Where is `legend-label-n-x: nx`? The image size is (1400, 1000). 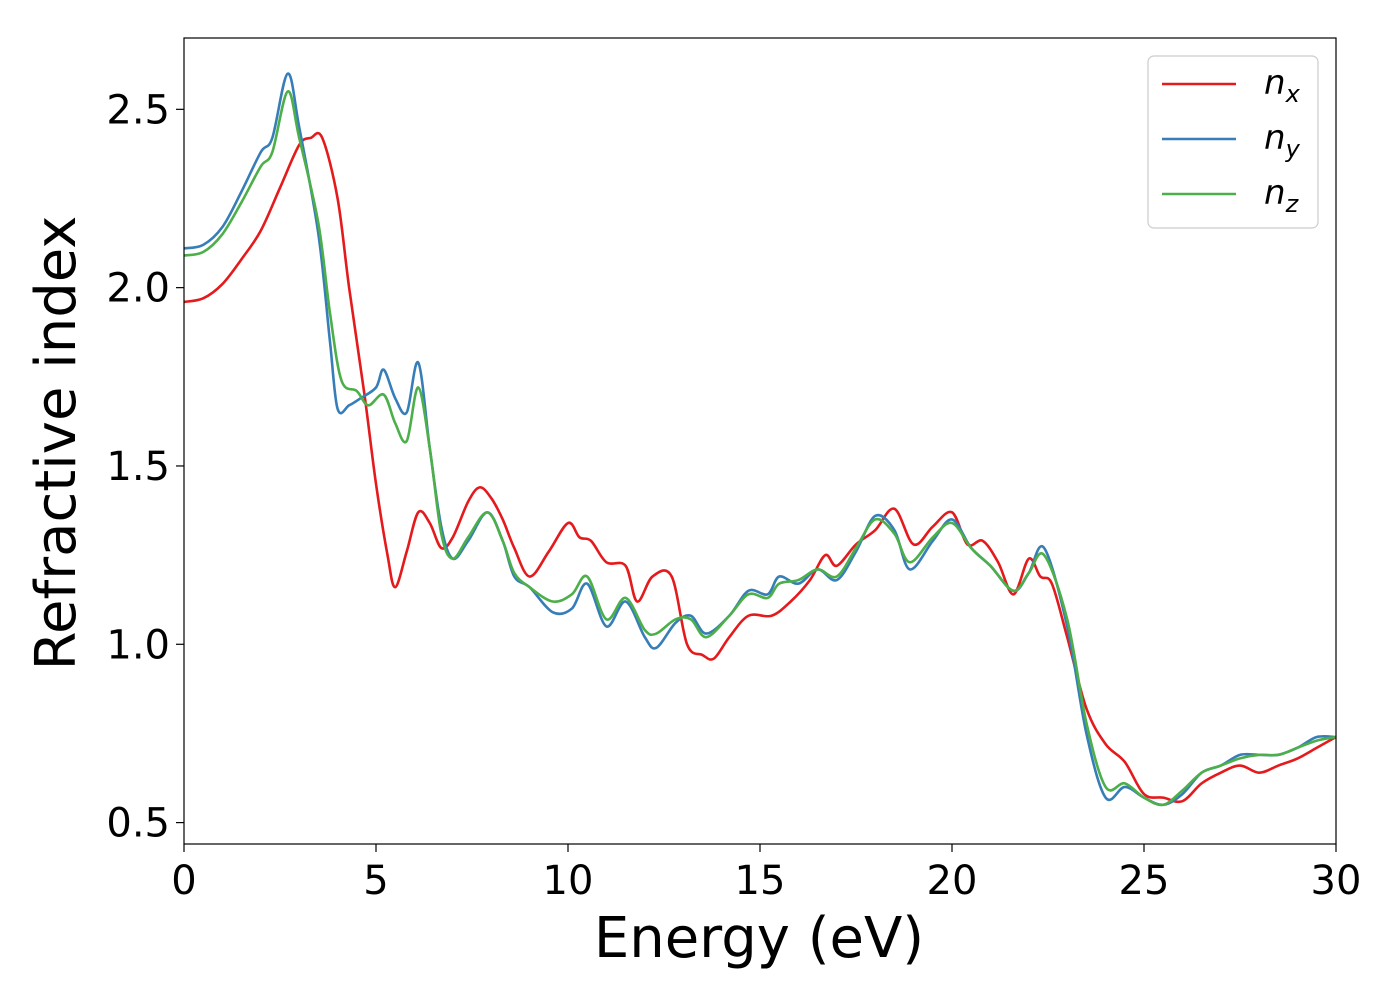 legend-label-n-x: nx is located at coordinates (1282, 85).